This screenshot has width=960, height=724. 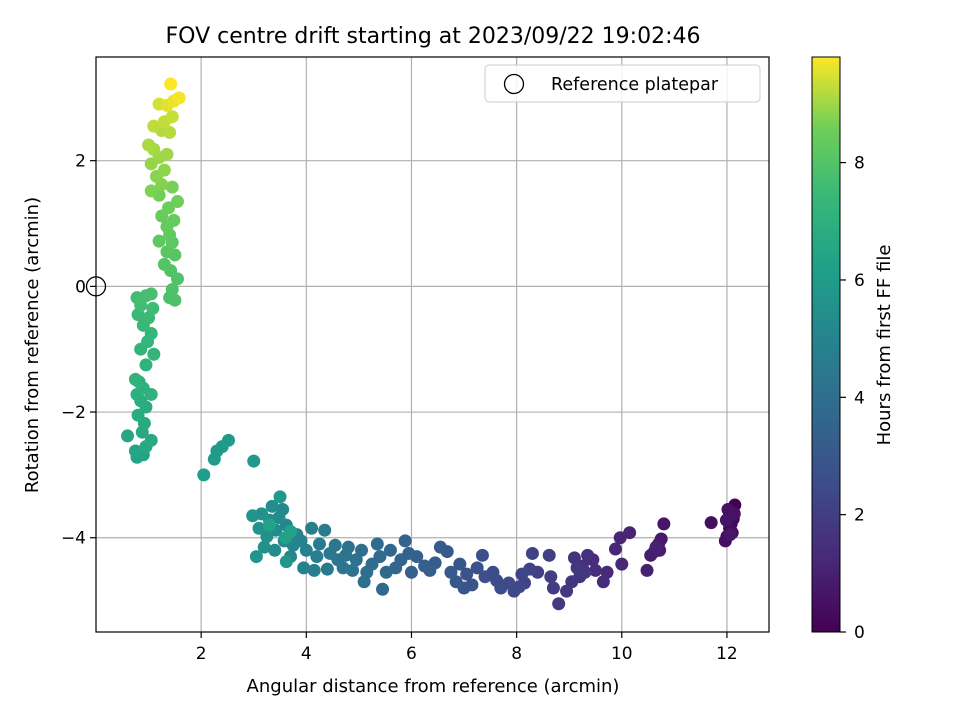 I want to click on colorbar-tick-label: 8, so click(x=859, y=164).